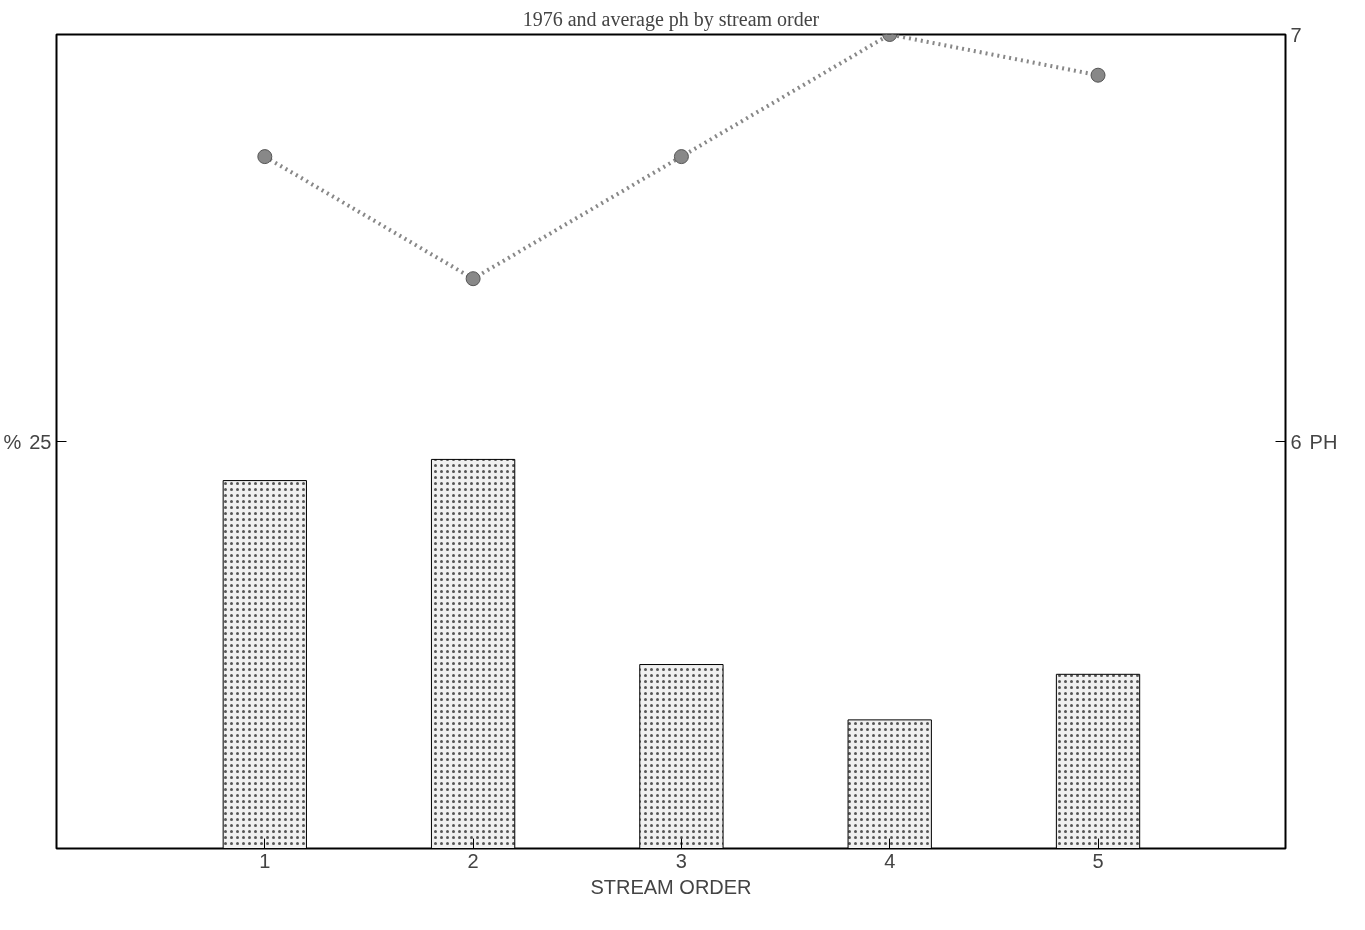 The image size is (1365, 930). What do you see at coordinates (890, 860) in the screenshot?
I see `x-tick-label: 4` at bounding box center [890, 860].